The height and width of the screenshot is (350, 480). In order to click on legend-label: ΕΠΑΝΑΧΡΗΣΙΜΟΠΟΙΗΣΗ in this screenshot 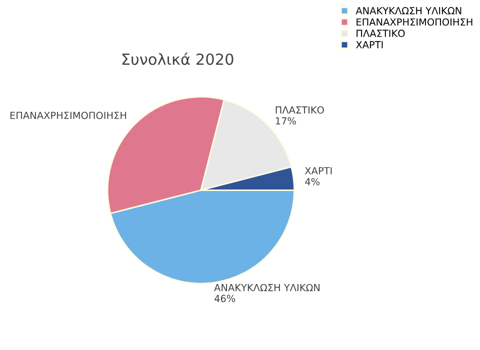, I will do `click(414, 22)`.